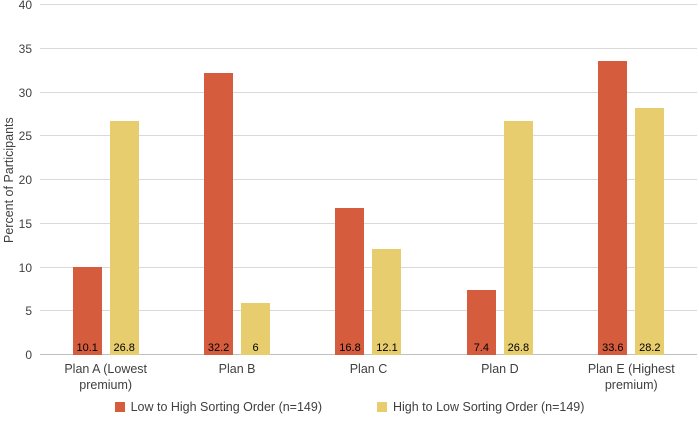  Describe the element at coordinates (106, 377) in the screenshot. I see `x-category-label: Plan A (Lowest premium)` at that location.